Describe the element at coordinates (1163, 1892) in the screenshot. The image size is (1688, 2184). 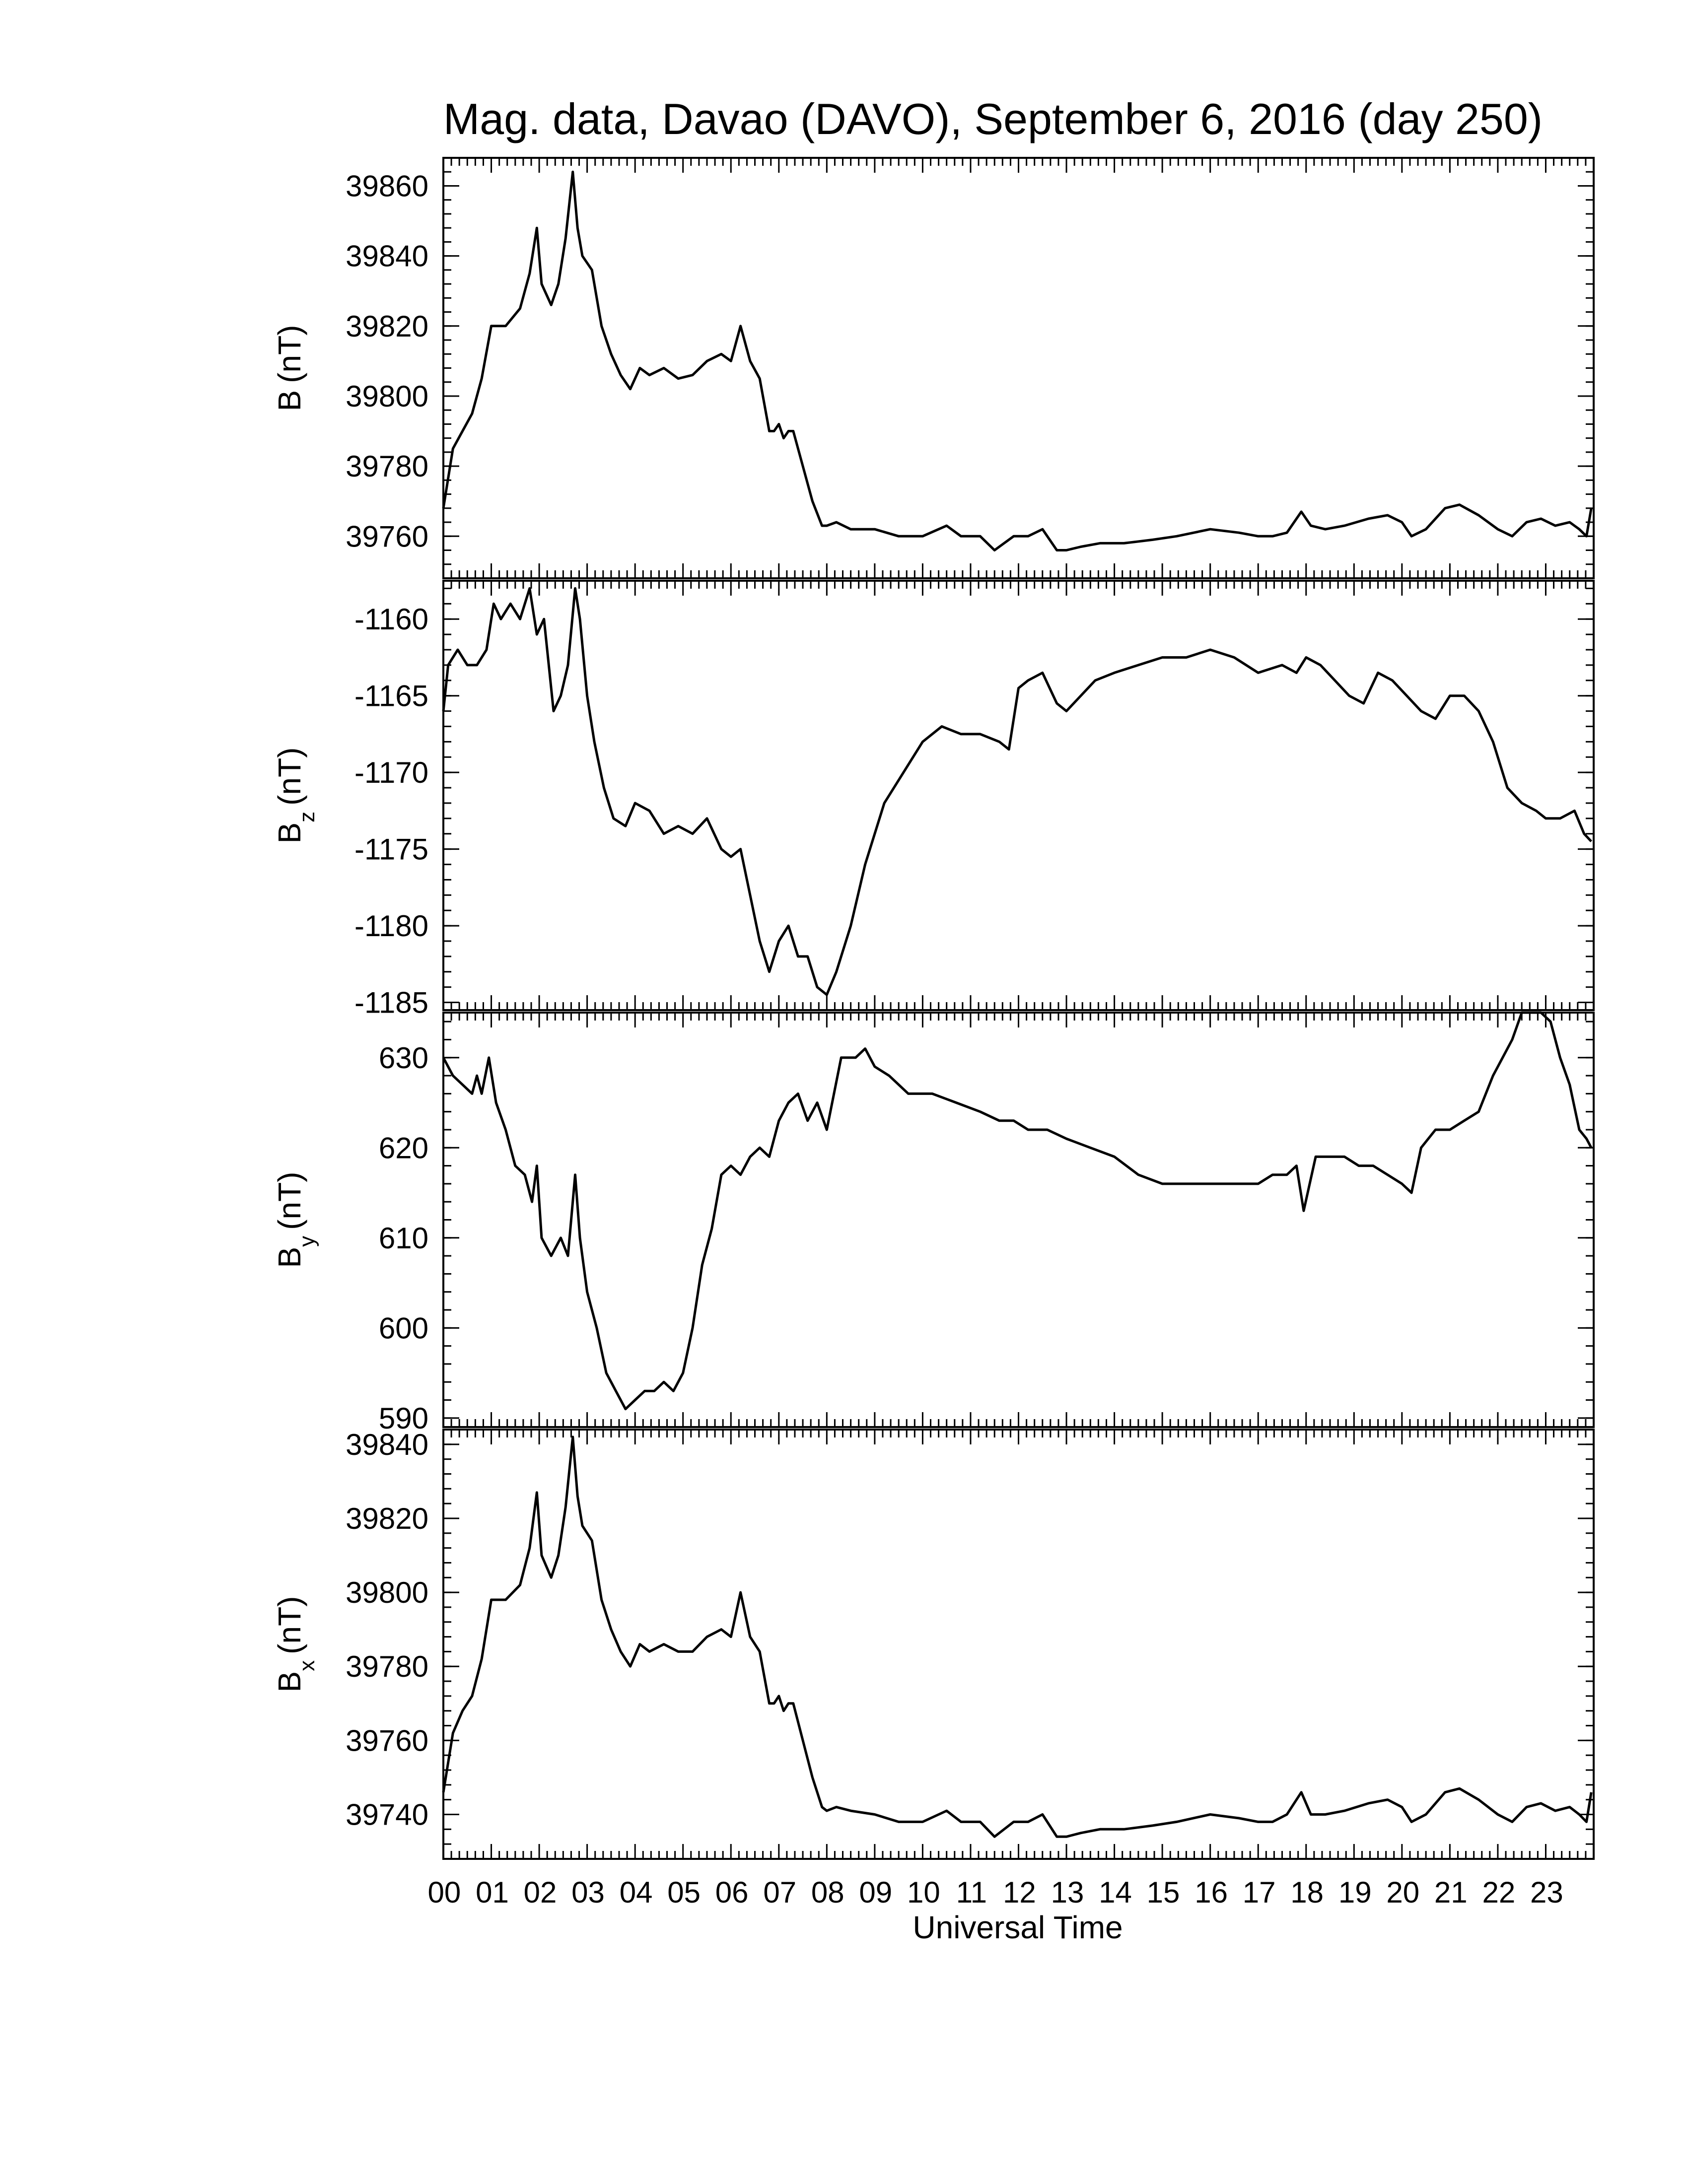
I see `x-tick-label: 15` at that location.